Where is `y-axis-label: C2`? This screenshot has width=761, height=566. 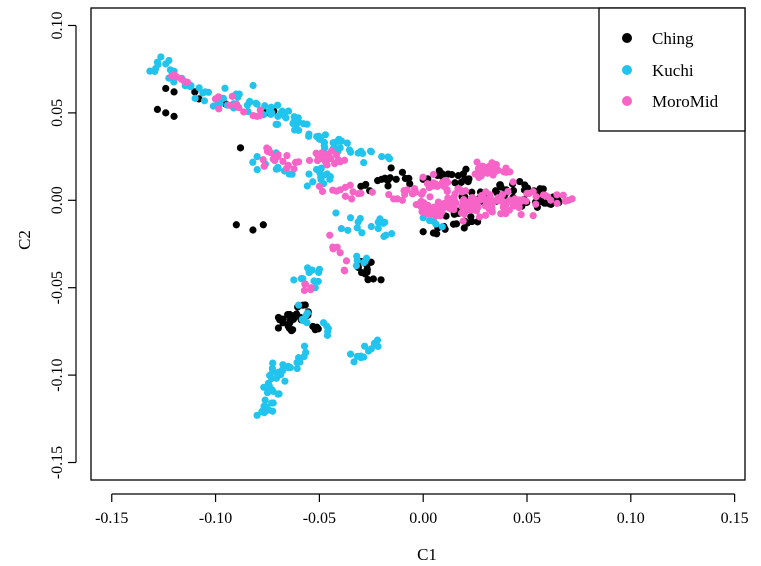 y-axis-label: C2 is located at coordinates (24, 240).